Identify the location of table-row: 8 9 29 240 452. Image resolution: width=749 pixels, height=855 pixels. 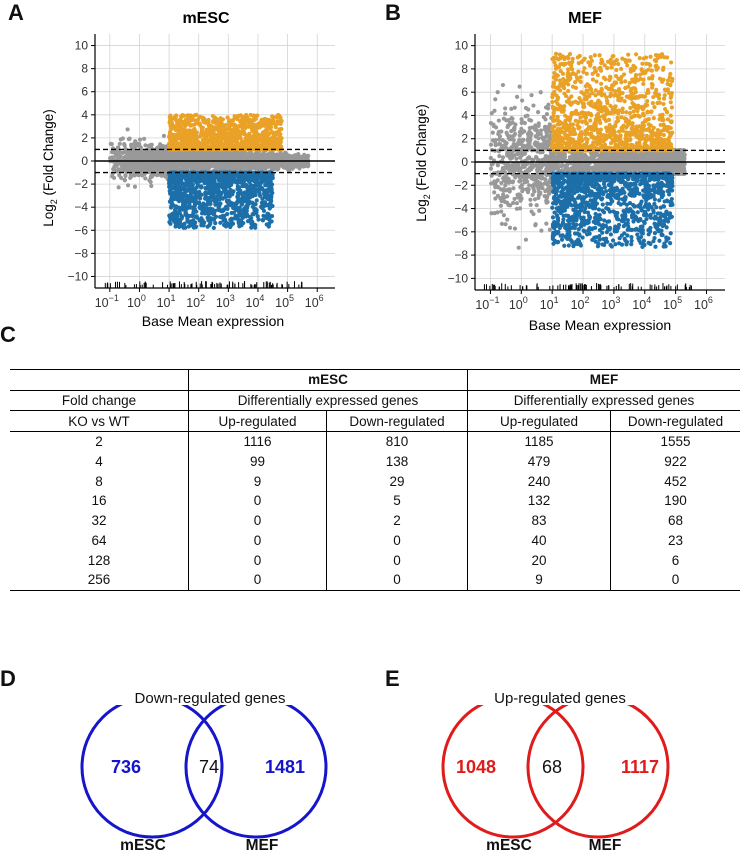
(375, 481).